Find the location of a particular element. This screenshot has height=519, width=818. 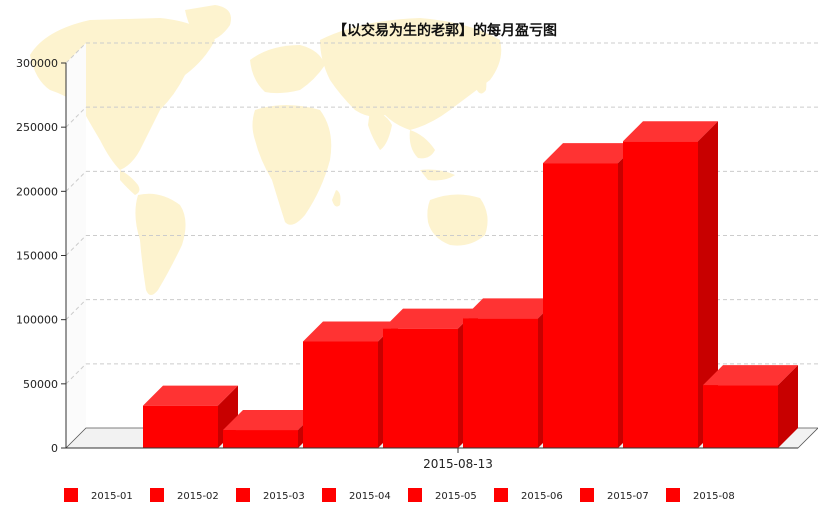

x-category-label: 2015-08-13 is located at coordinates (458, 464).